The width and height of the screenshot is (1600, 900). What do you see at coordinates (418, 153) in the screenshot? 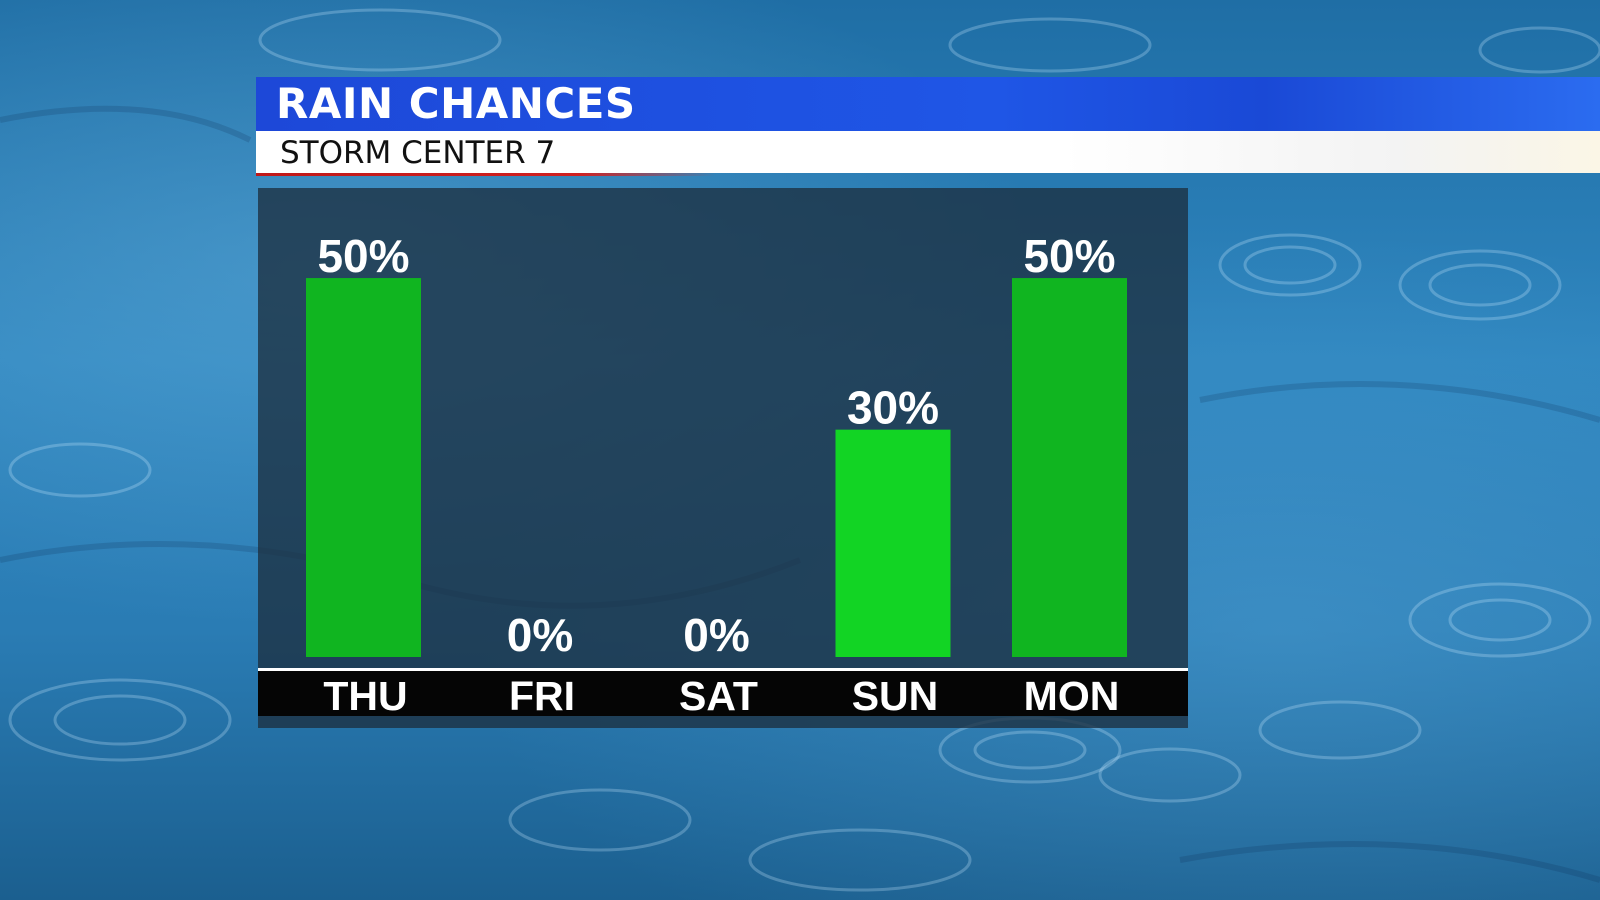
I see `station-name: STORM CENTER 7` at bounding box center [418, 153].